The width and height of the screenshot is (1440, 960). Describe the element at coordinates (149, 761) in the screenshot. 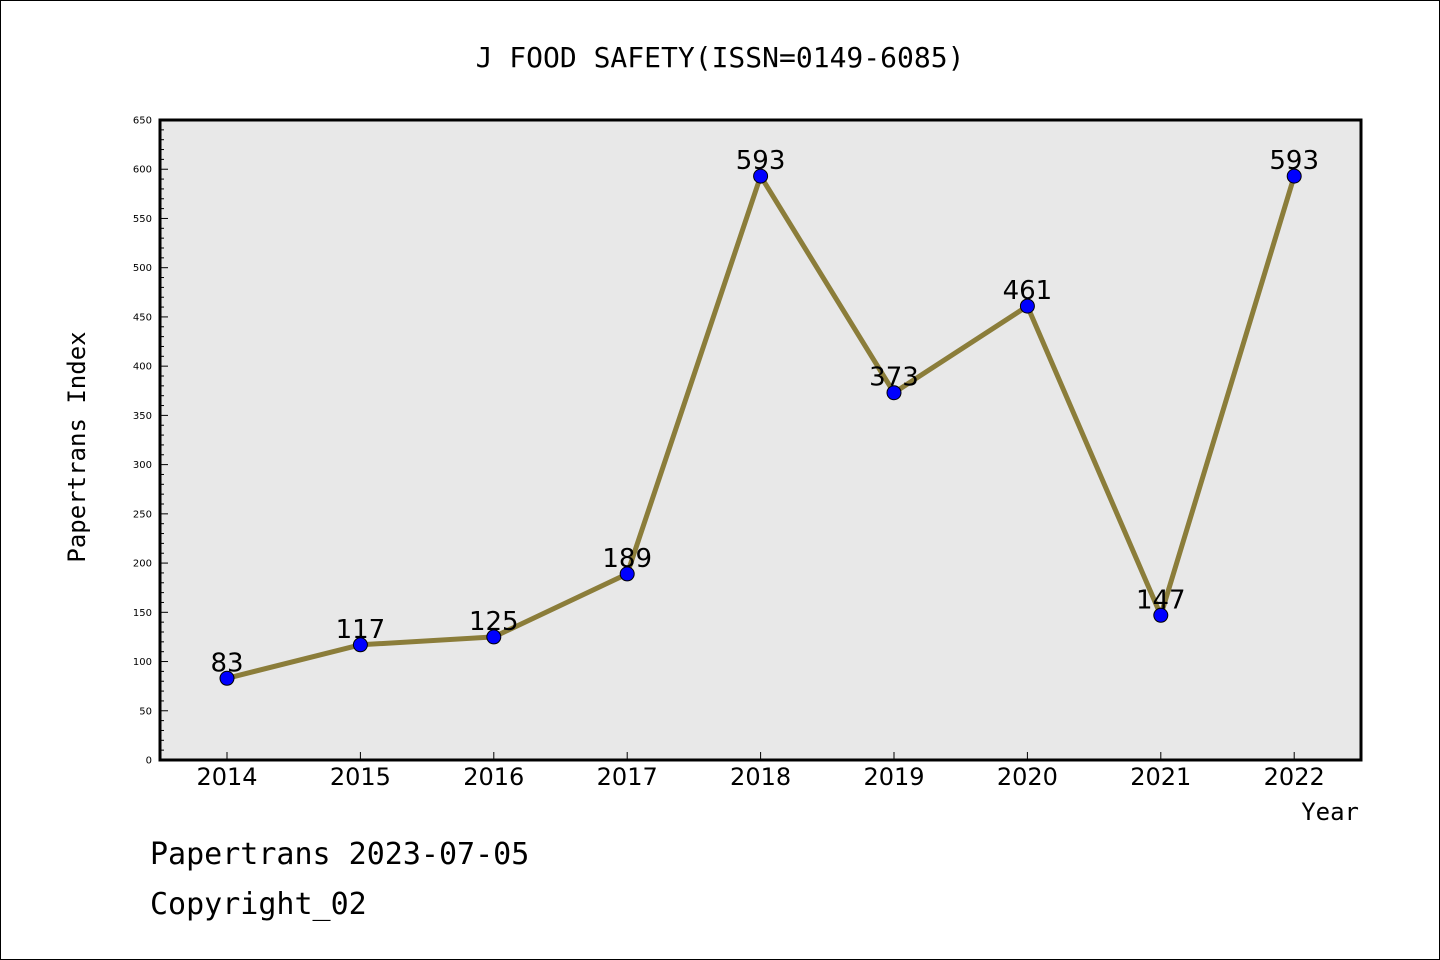

I see `y-tick-label: 0` at that location.